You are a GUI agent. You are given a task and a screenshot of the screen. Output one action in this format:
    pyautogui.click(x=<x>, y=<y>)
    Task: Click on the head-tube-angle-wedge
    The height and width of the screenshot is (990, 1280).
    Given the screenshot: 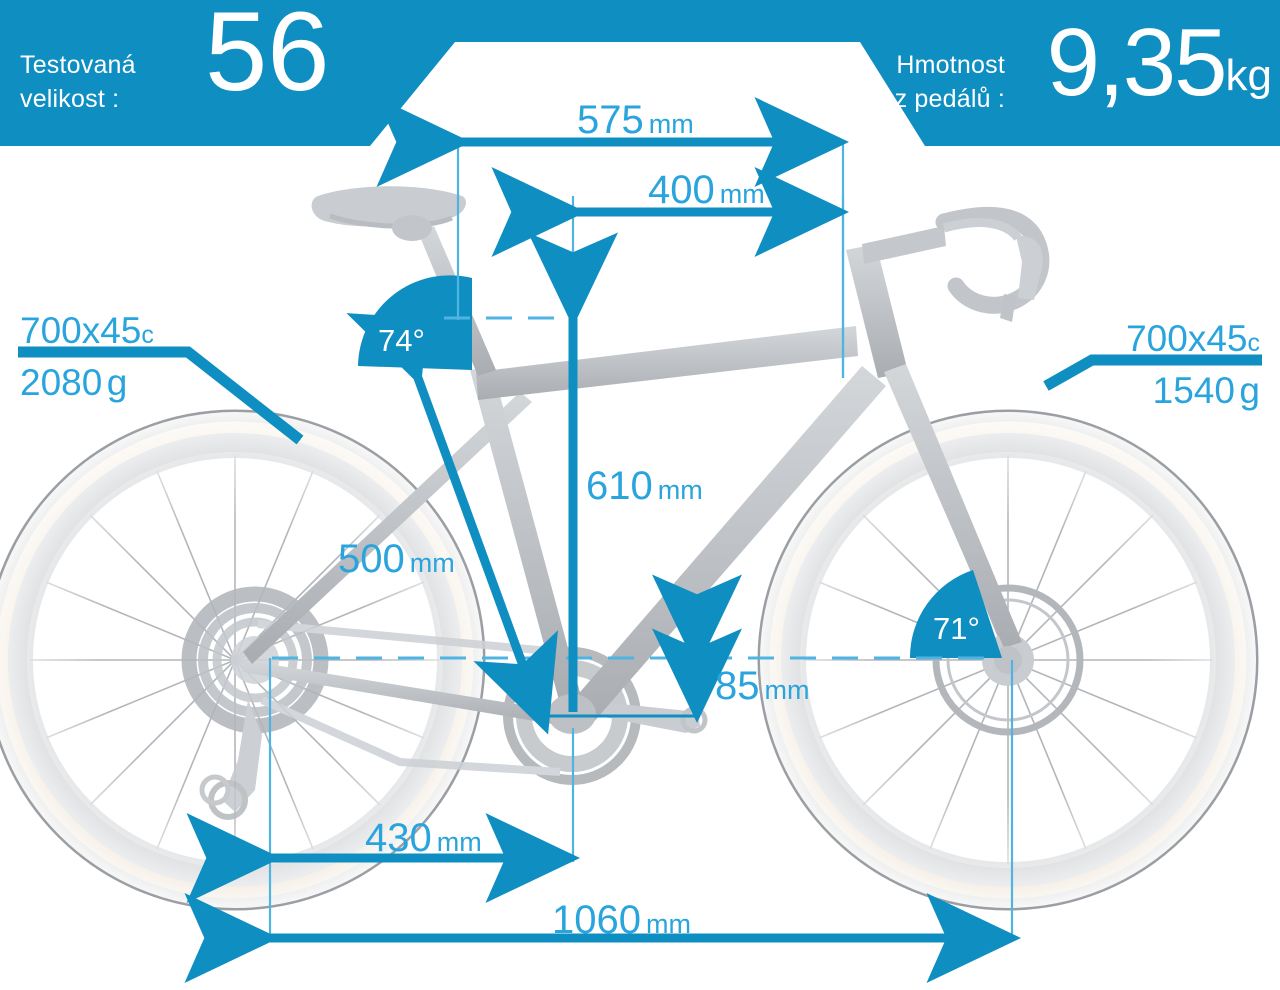 What is the action you would take?
    pyautogui.click(x=955, y=614)
    